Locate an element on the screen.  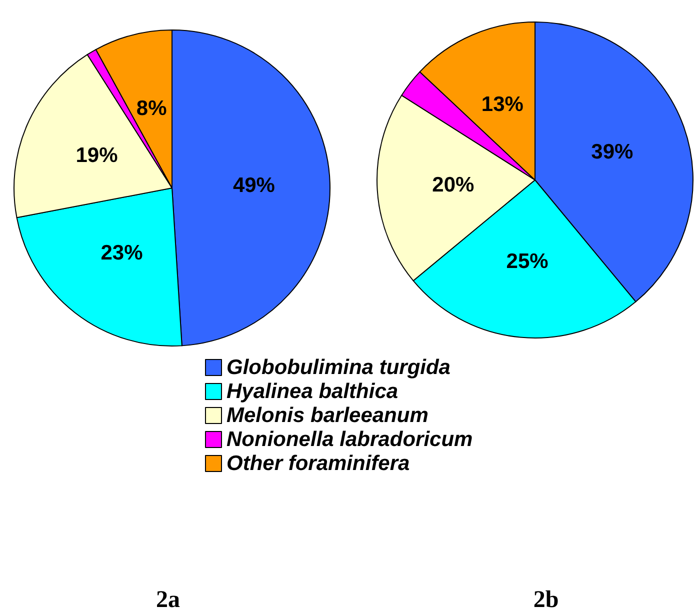
text: 2b is located at coordinates (546, 598).